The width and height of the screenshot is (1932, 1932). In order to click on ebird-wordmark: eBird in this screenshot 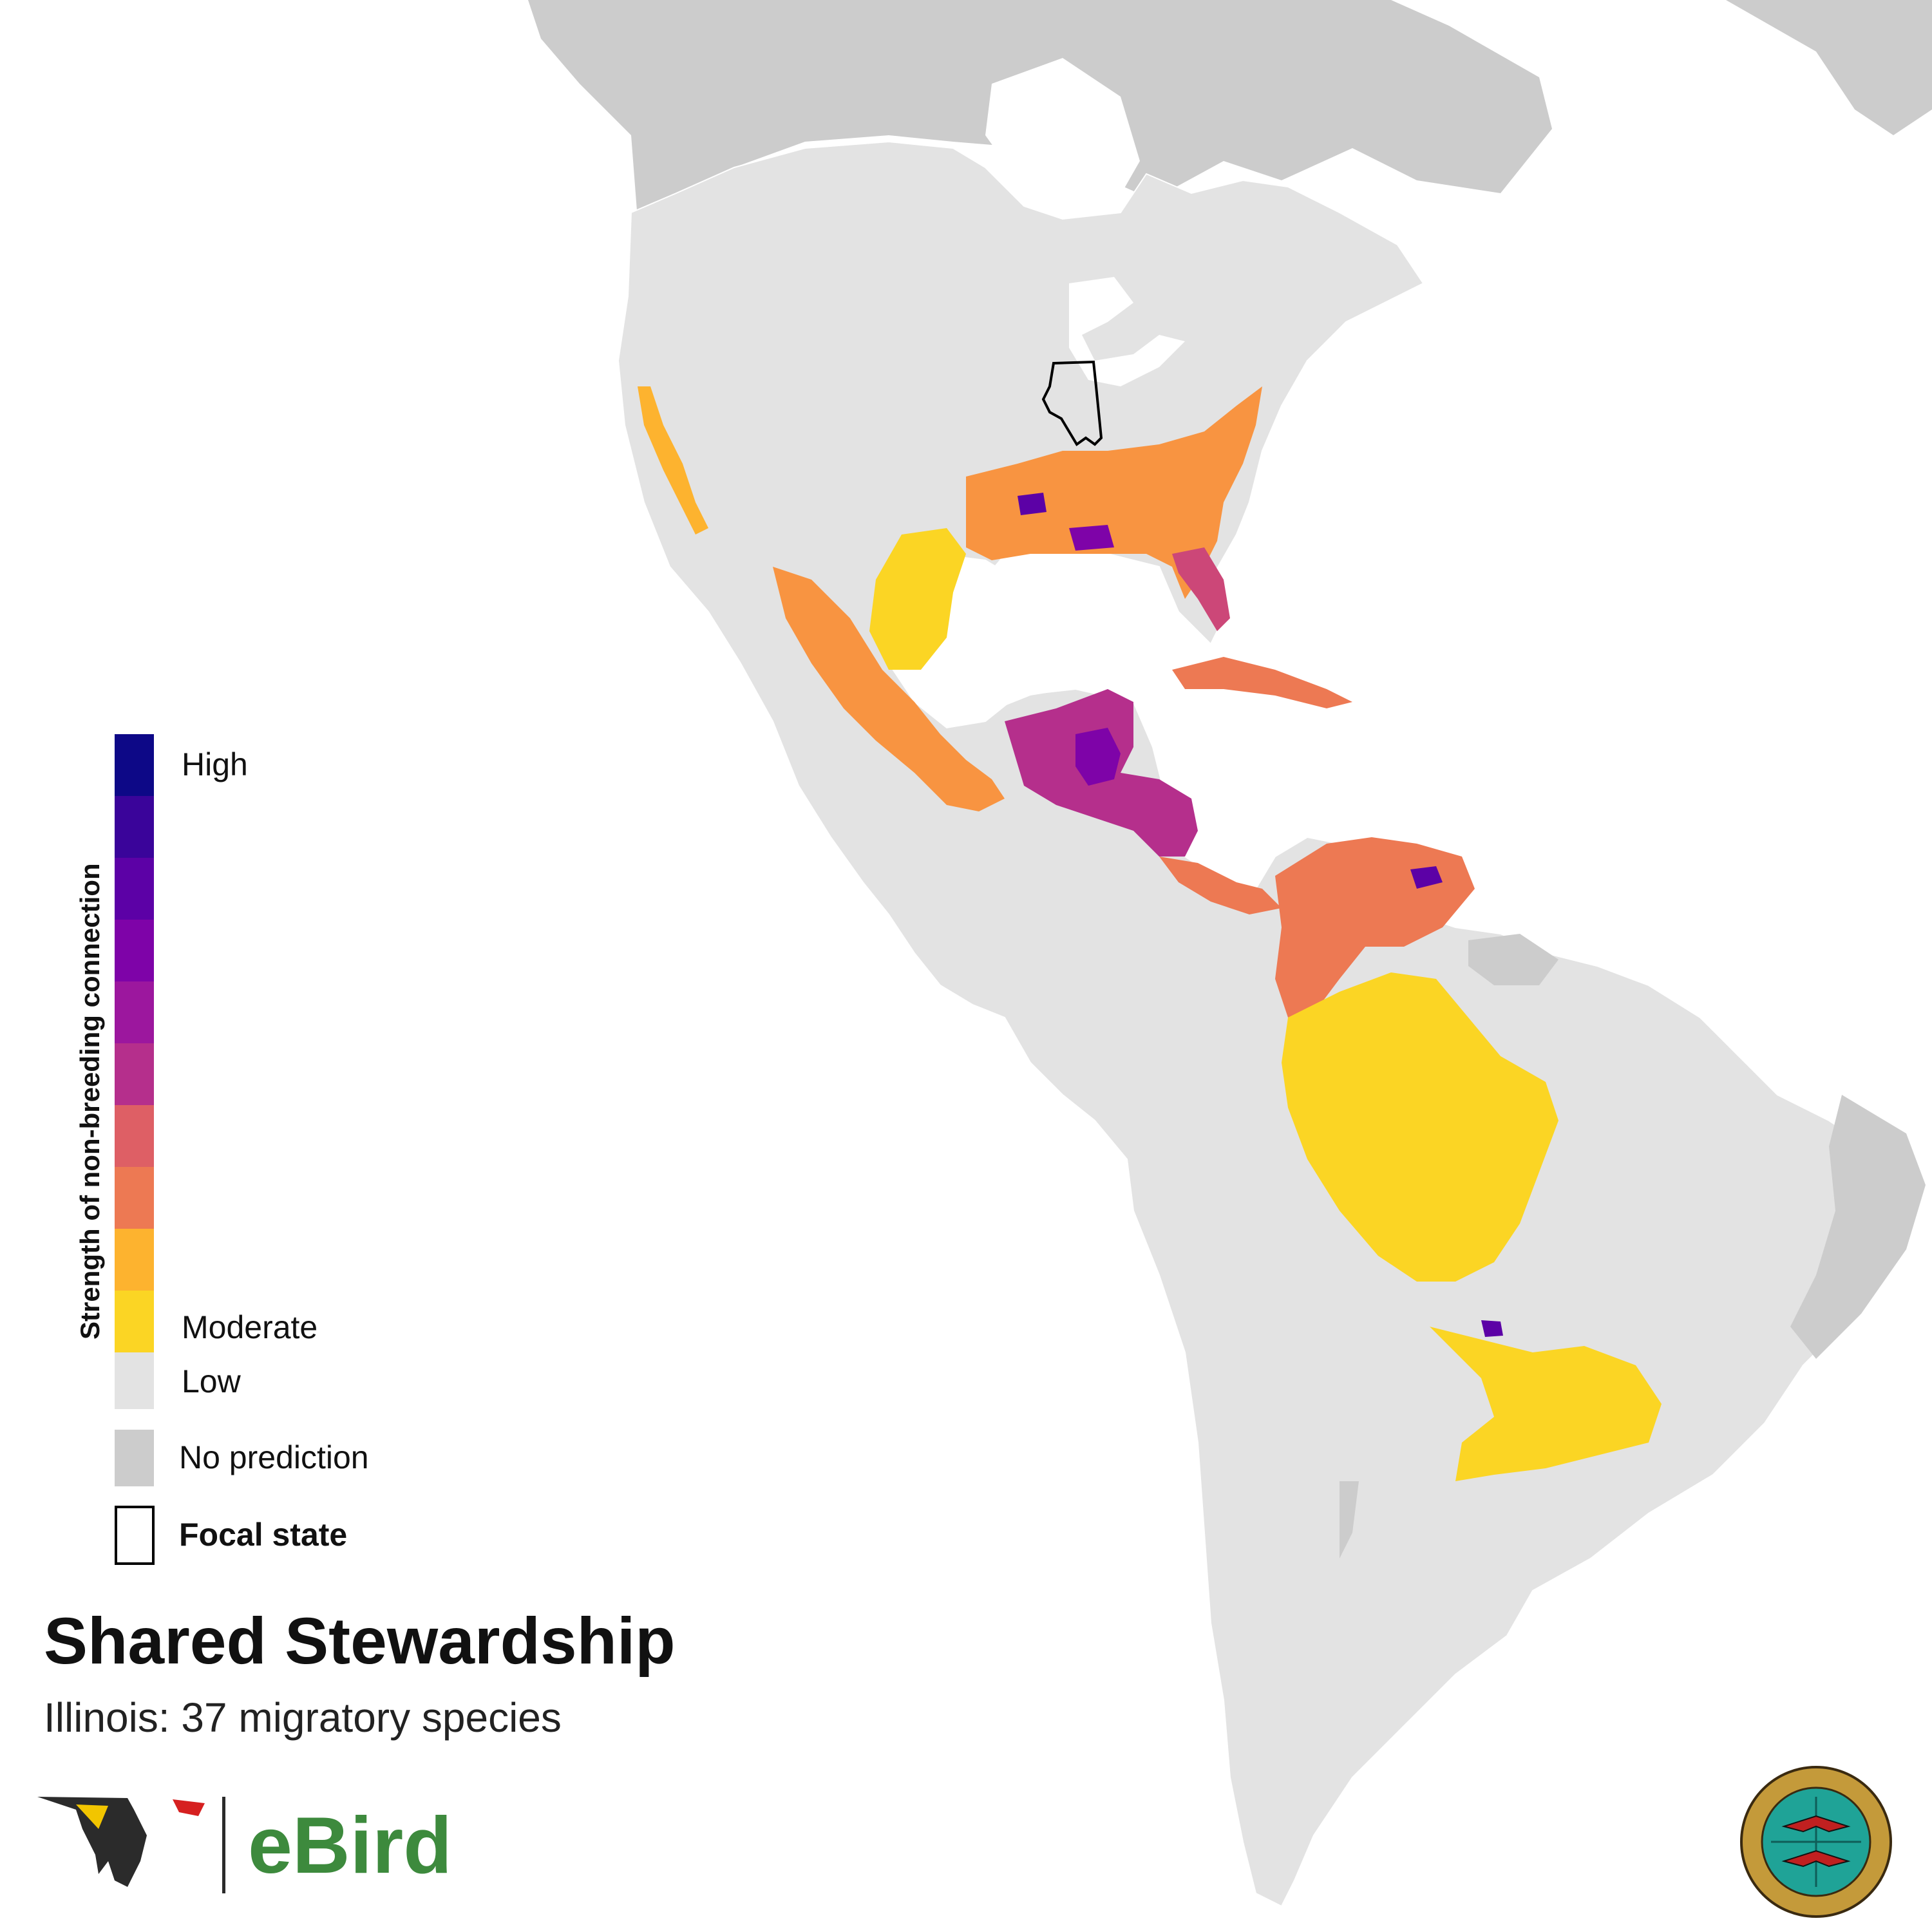, I will do `click(350, 1845)`.